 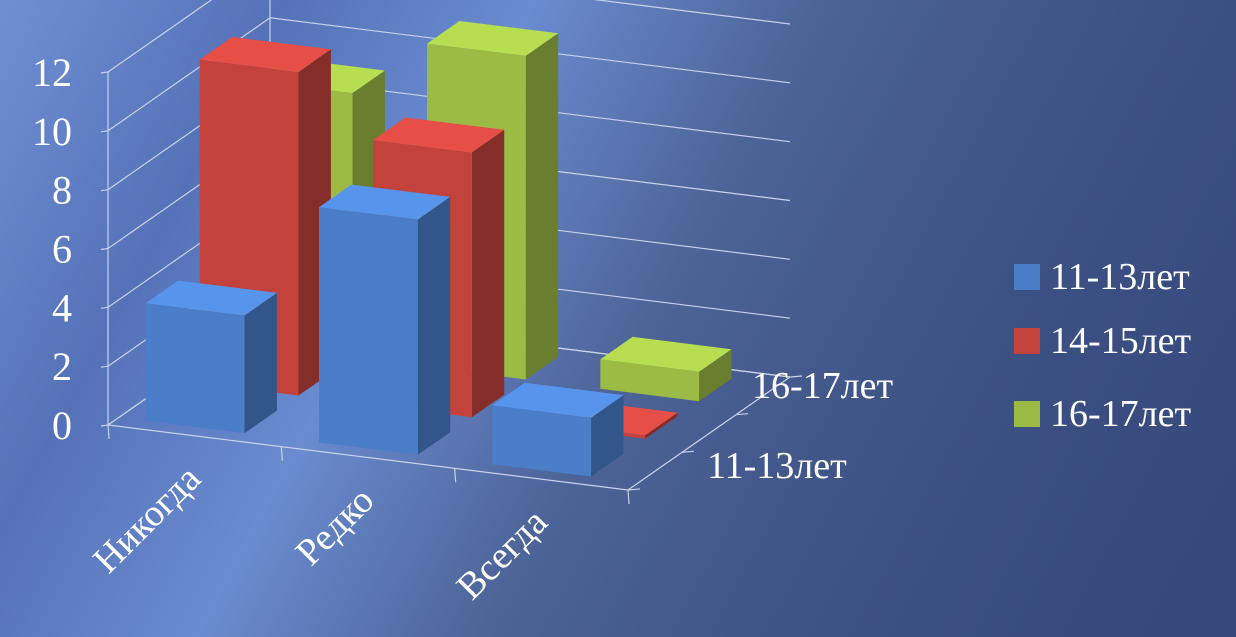 I want to click on y-axis-tick-labels: 0 2 4 6 8 10 12, so click(x=52, y=249).